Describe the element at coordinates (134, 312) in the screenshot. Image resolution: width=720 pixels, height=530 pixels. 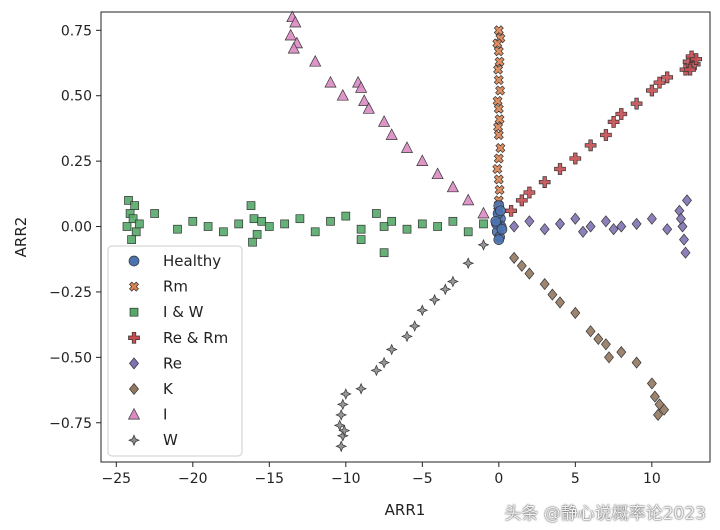
I see `legend-marker-i-w` at that location.